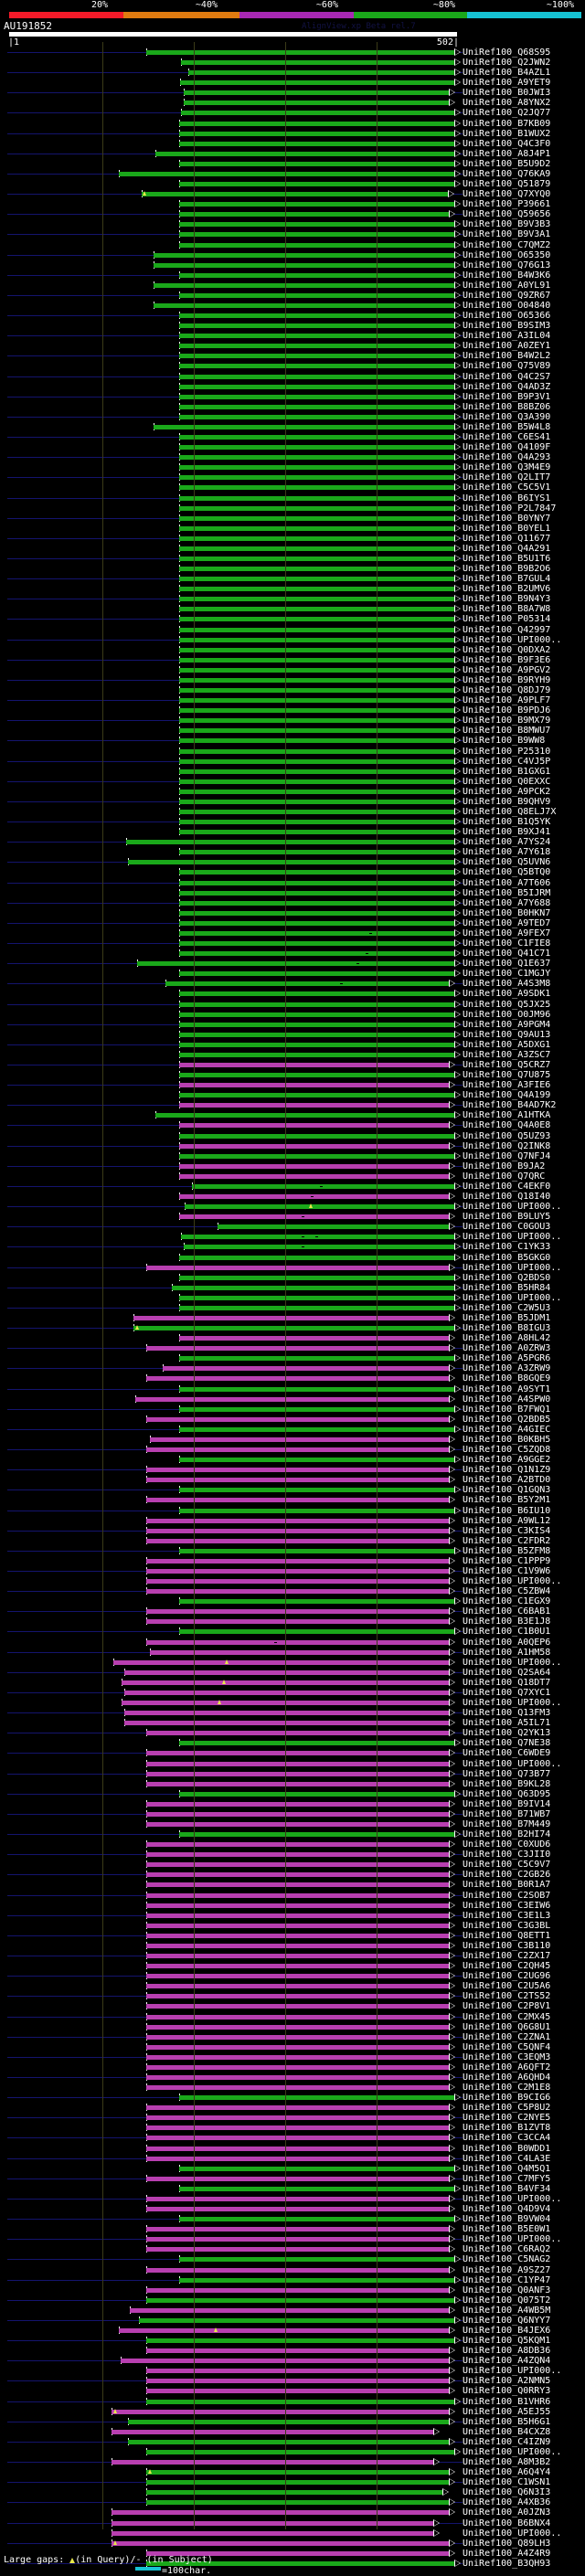  Describe the element at coordinates (293, 1420) in the screenshot. I see `hit-row: UniRef100_Q2BDB5` at that location.